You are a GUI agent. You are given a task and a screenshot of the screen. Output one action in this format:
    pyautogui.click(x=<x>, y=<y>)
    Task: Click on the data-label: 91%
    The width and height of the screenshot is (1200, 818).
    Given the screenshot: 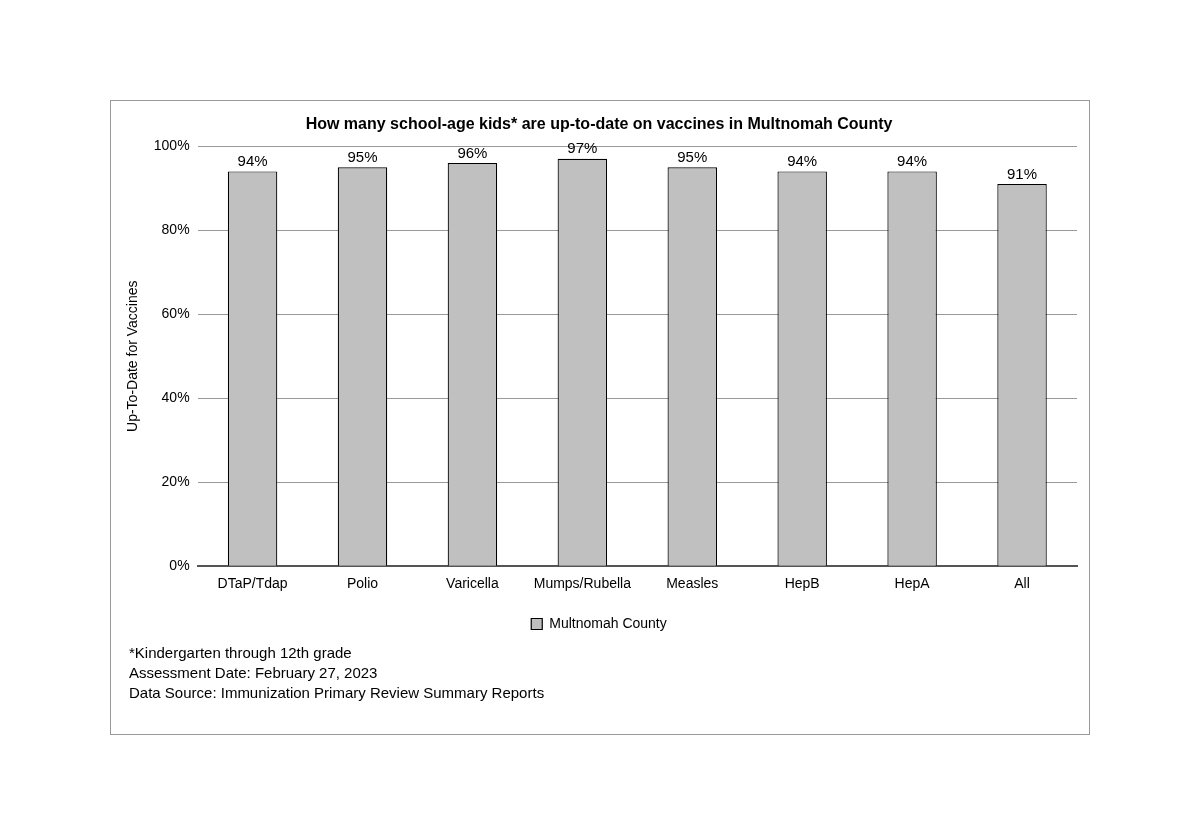 What is the action you would take?
    pyautogui.click(x=1022, y=173)
    